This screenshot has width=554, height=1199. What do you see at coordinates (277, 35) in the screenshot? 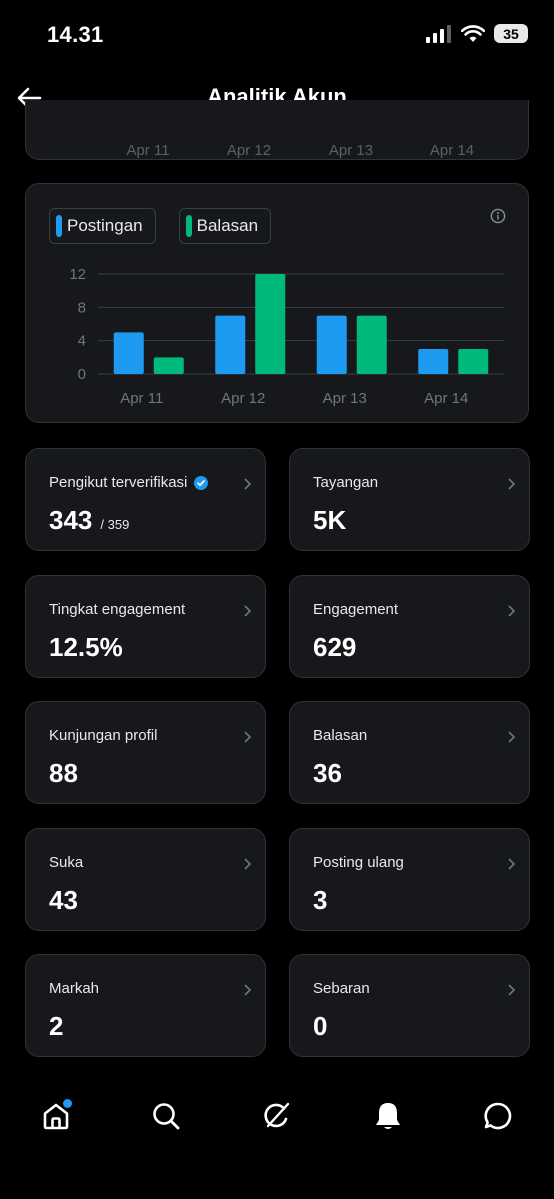
I see `status-bar: 14.31 35` at bounding box center [277, 35].